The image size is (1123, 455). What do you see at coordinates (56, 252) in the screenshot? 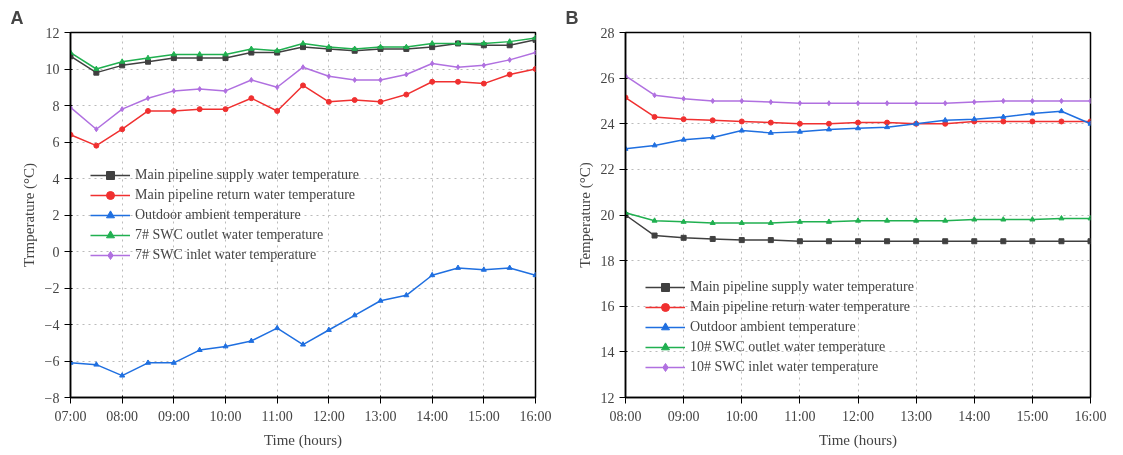
I see `y-tick-label: 0` at bounding box center [56, 252].